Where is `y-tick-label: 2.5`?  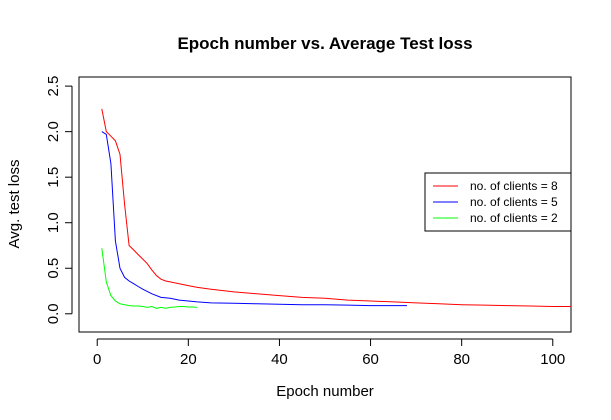
y-tick-label: 2.5 is located at coordinates (53, 86).